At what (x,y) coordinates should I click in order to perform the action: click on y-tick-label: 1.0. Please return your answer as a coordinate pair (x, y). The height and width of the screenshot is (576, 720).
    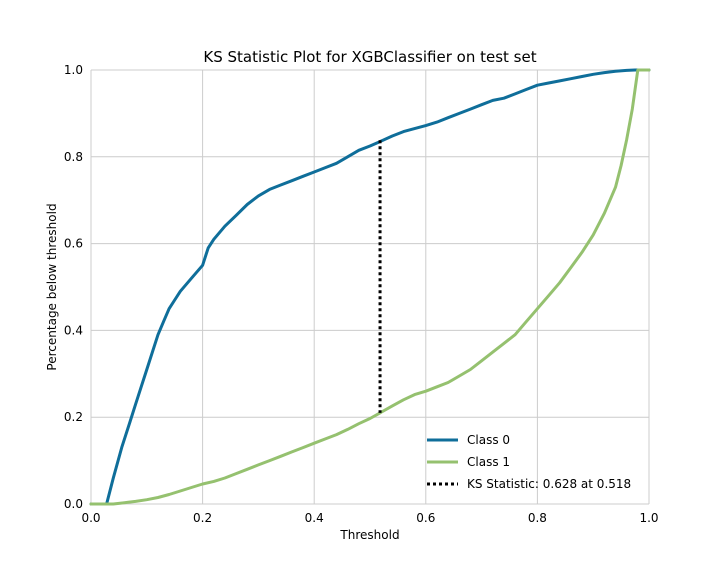
    Looking at the image, I should click on (73, 70).